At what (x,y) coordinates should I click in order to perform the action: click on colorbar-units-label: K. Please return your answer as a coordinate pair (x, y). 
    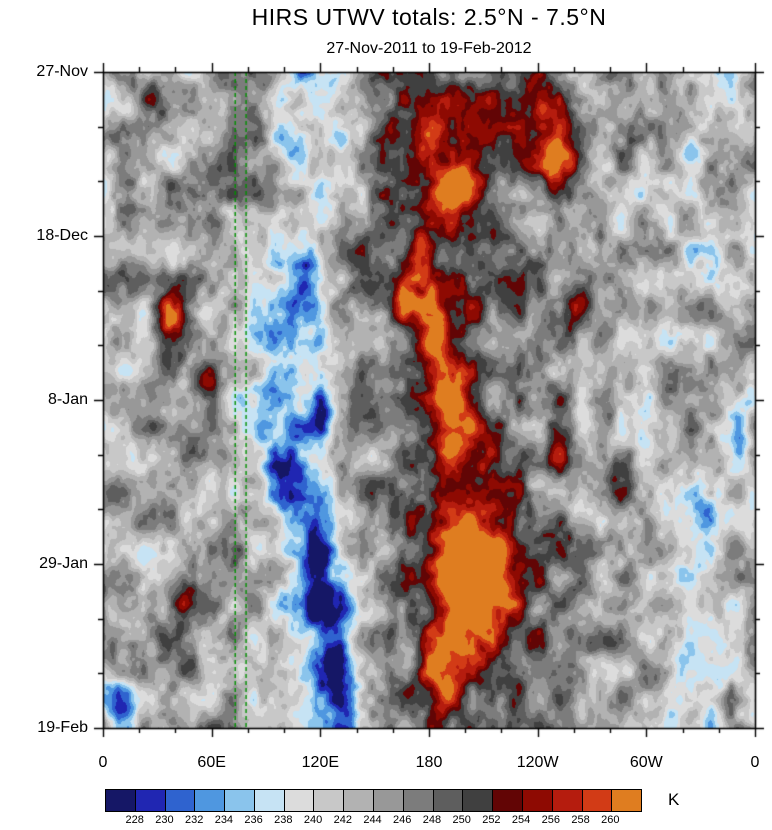
    Looking at the image, I should click on (674, 799).